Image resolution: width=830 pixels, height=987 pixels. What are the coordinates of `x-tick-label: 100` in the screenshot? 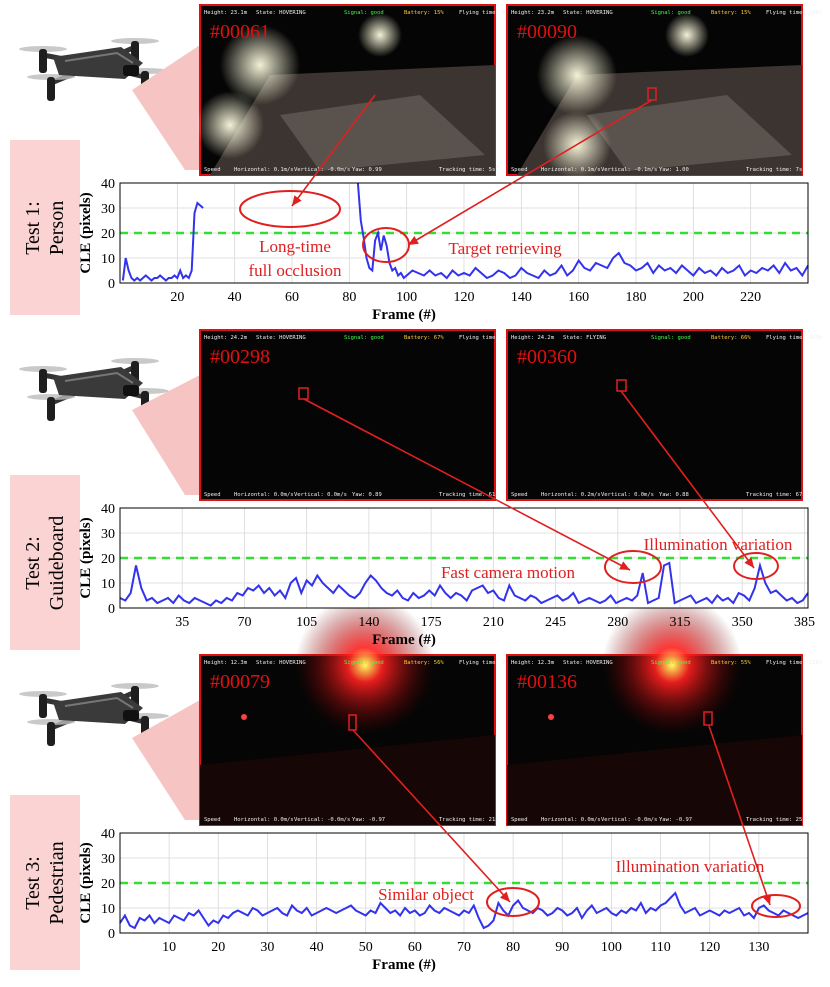 It's located at (611, 947).